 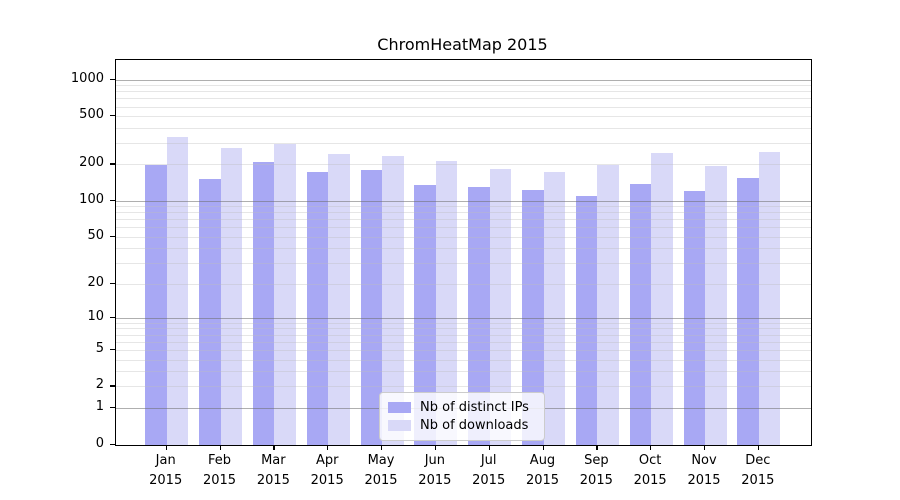 I want to click on x-tick-label: Oct 2015, so click(x=650, y=471).